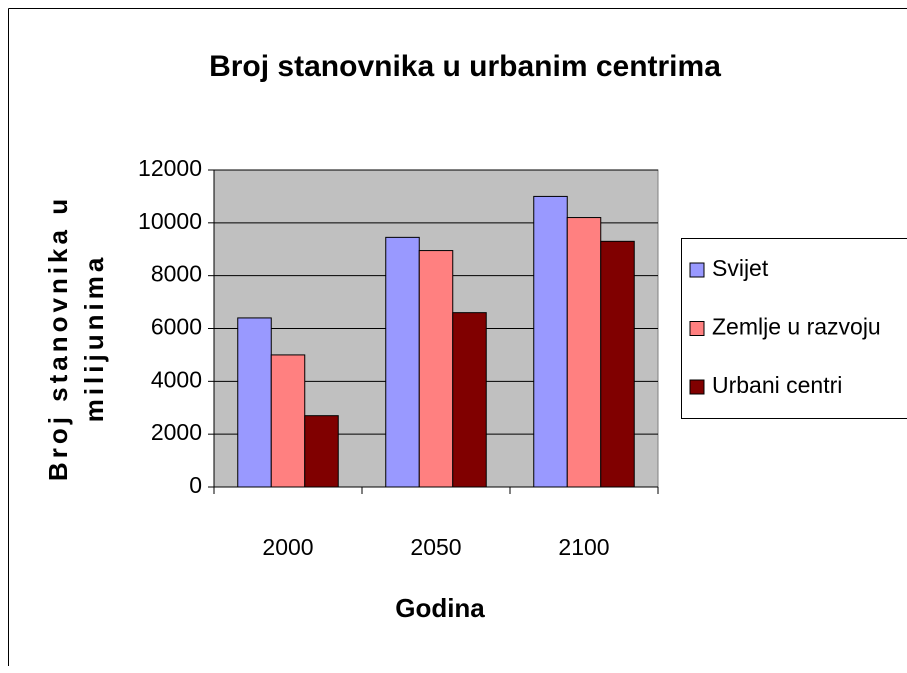  Describe the element at coordinates (465, 66) in the screenshot. I see `chart-title: Broj stanovnika u urbanim centrima` at that location.